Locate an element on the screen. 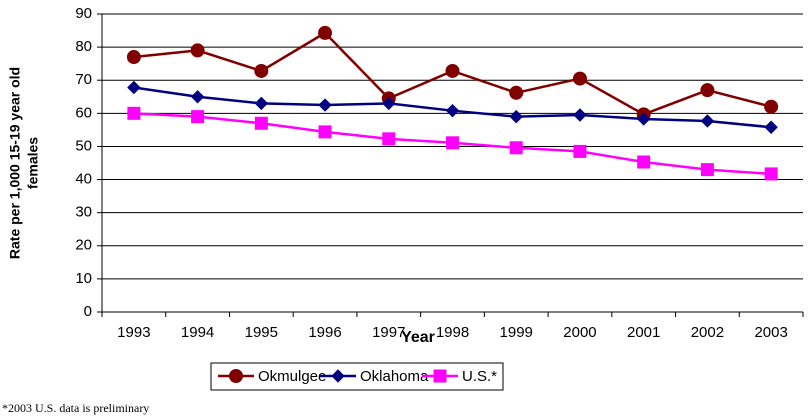  footnote: *2003 U.S. data is preliminary is located at coordinates (75, 408).